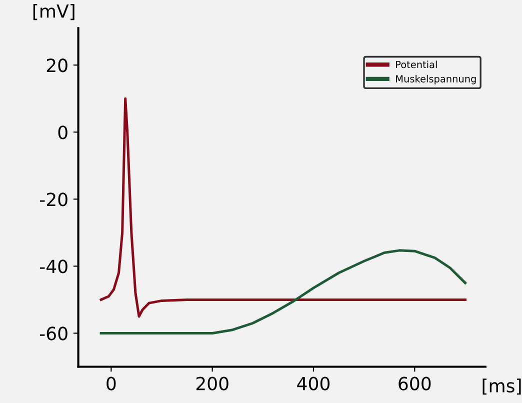 This screenshot has width=522, height=403. I want to click on y-axis-title: [mV], so click(53, 12).